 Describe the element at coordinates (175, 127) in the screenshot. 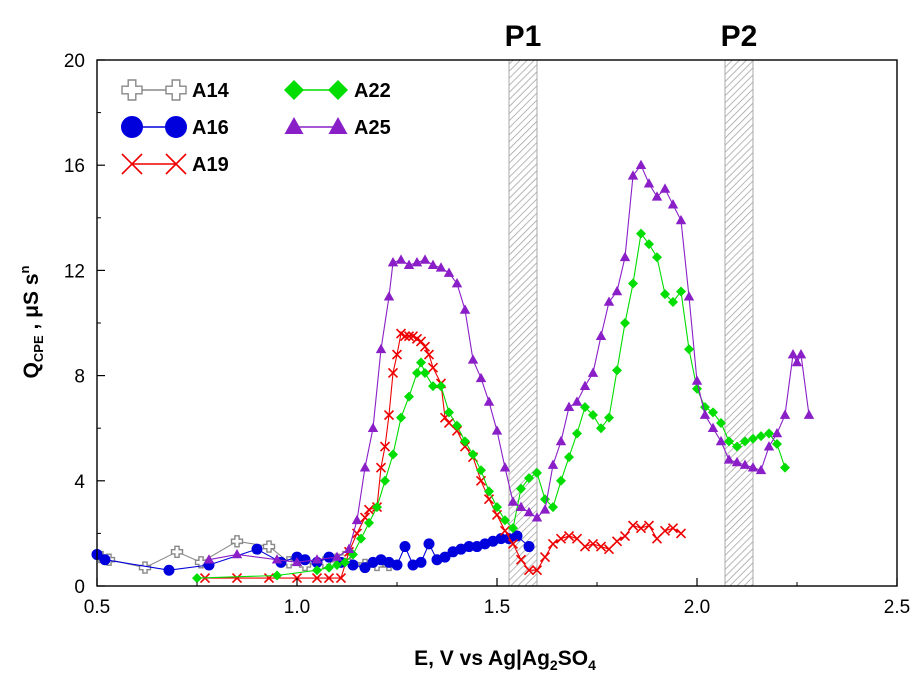

I see `legend-item-a16: A16` at that location.